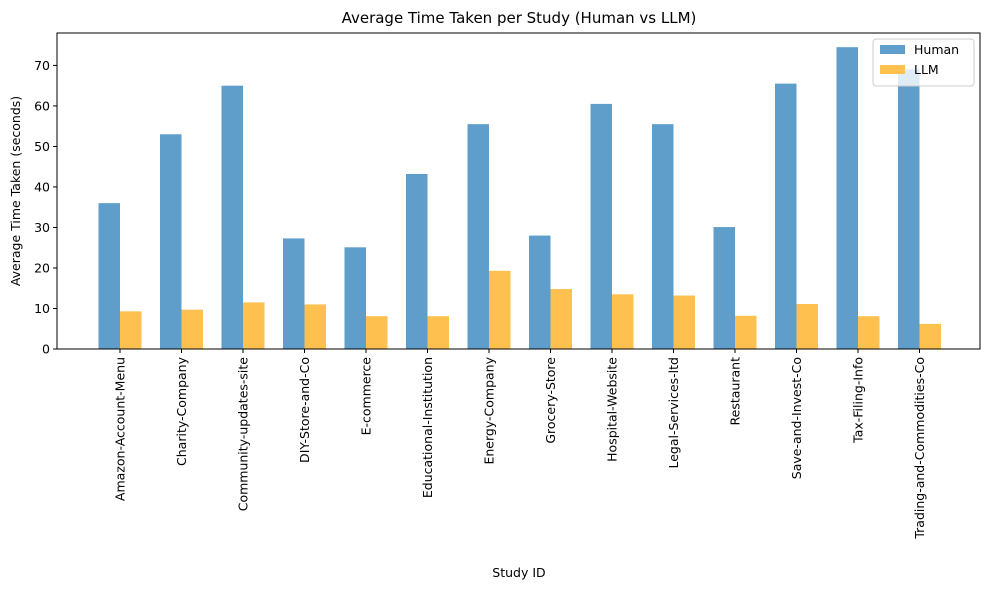 The image size is (989, 590). Describe the element at coordinates (181, 411) in the screenshot. I see `x-tick-label: Charity-Company` at that location.